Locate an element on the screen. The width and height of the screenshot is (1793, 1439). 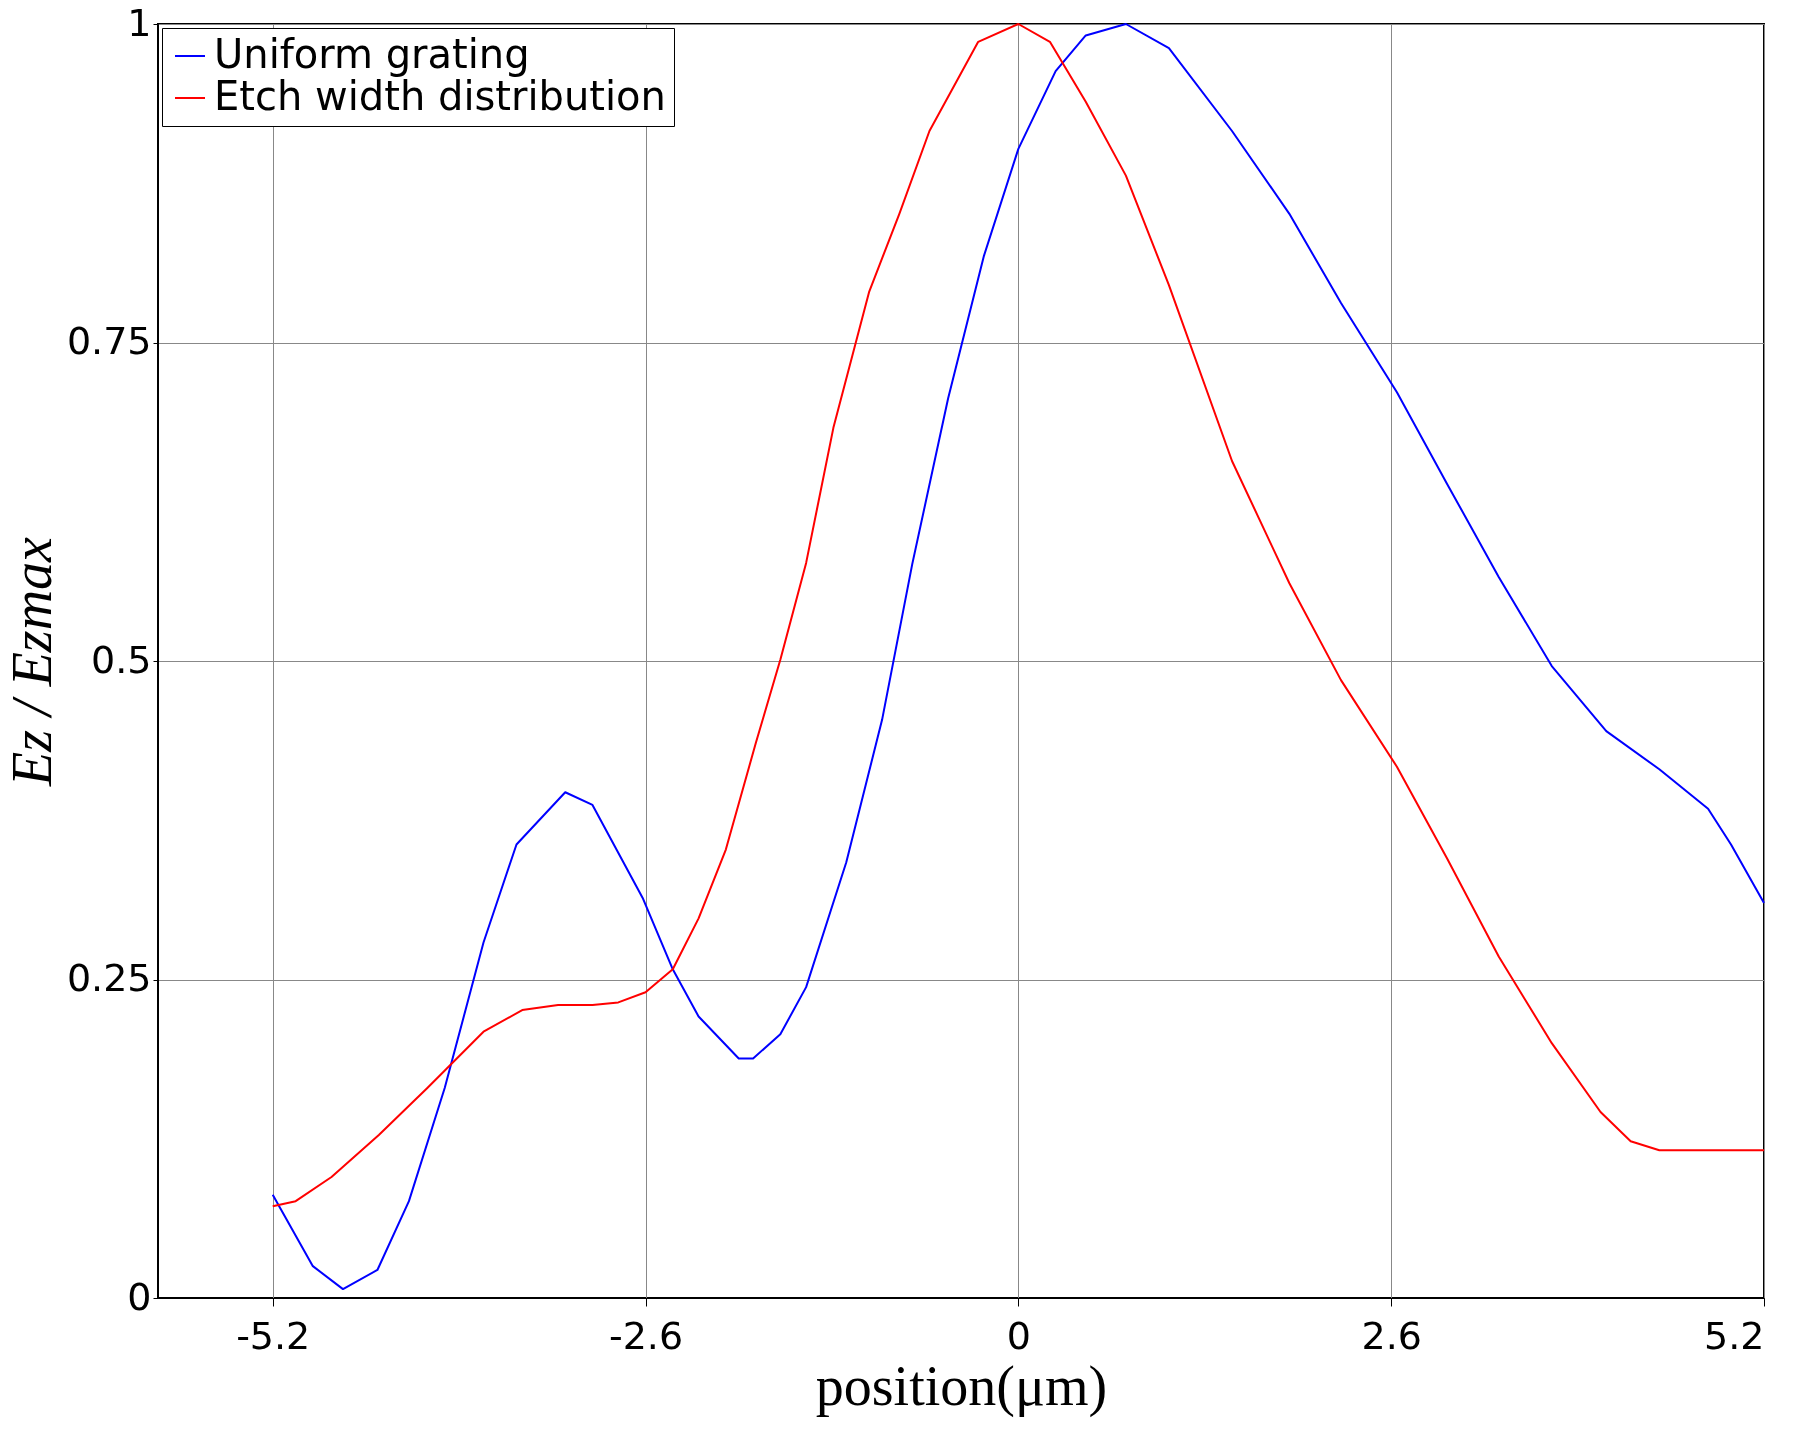
x-tick-label: 5.2 is located at coordinates (1734, 1335).